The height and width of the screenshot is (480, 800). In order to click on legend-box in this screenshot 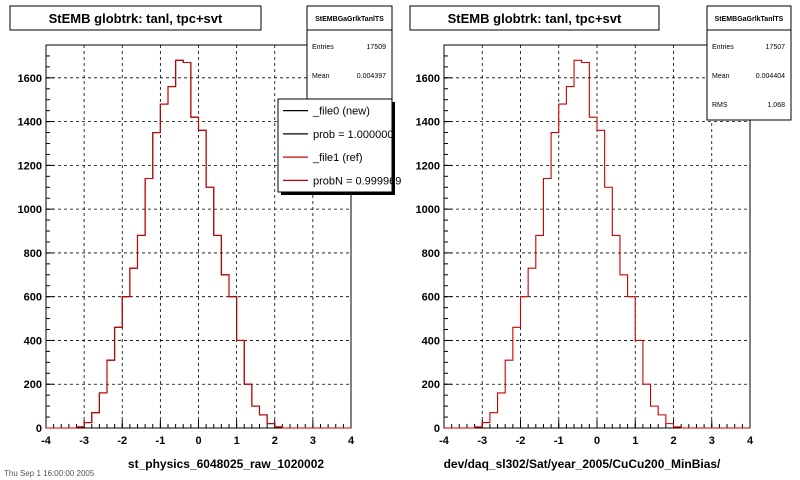, I will do `click(335, 145)`.